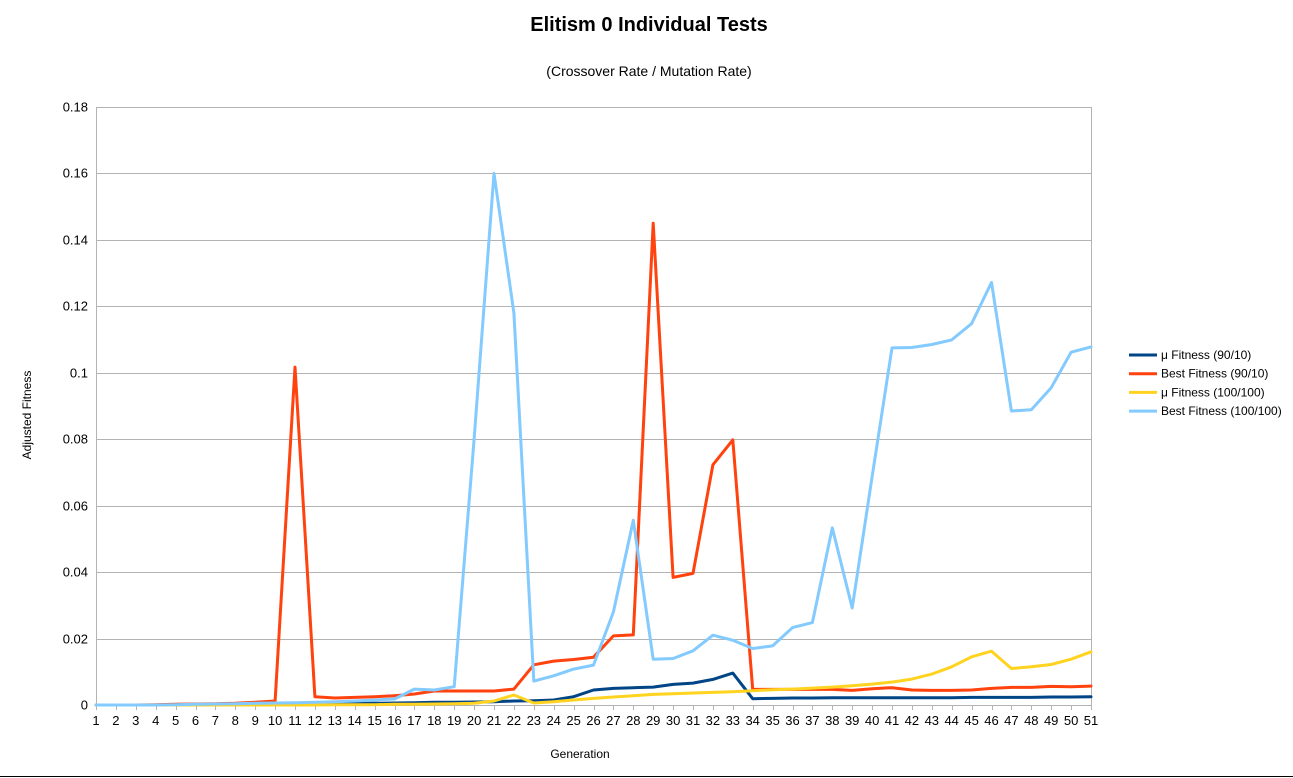  I want to click on x-tick-label: 39, so click(852, 720).